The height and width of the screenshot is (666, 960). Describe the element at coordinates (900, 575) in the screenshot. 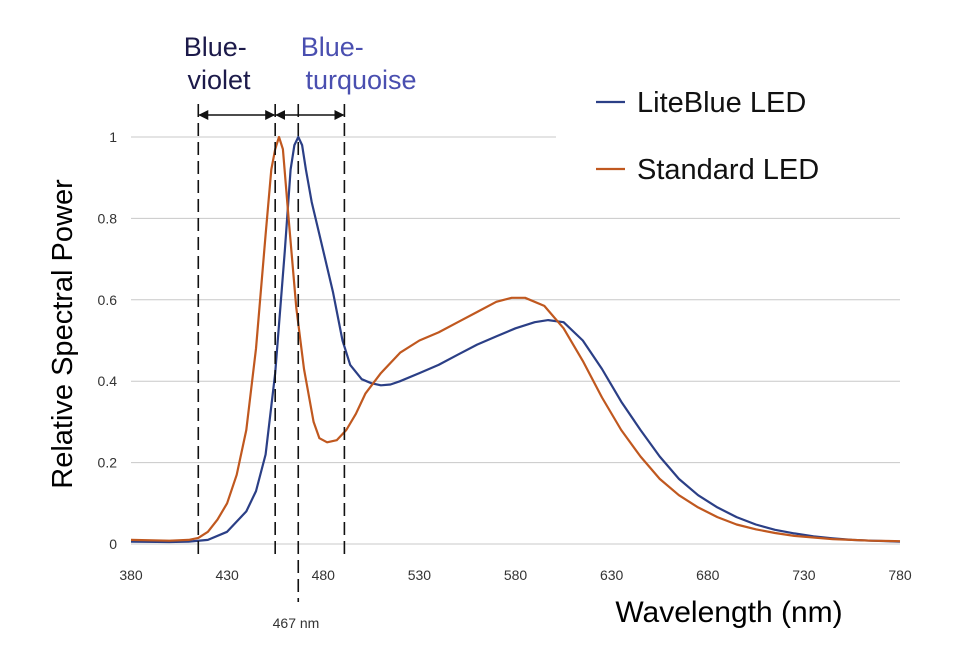

I see `x-tick-label: 780` at that location.